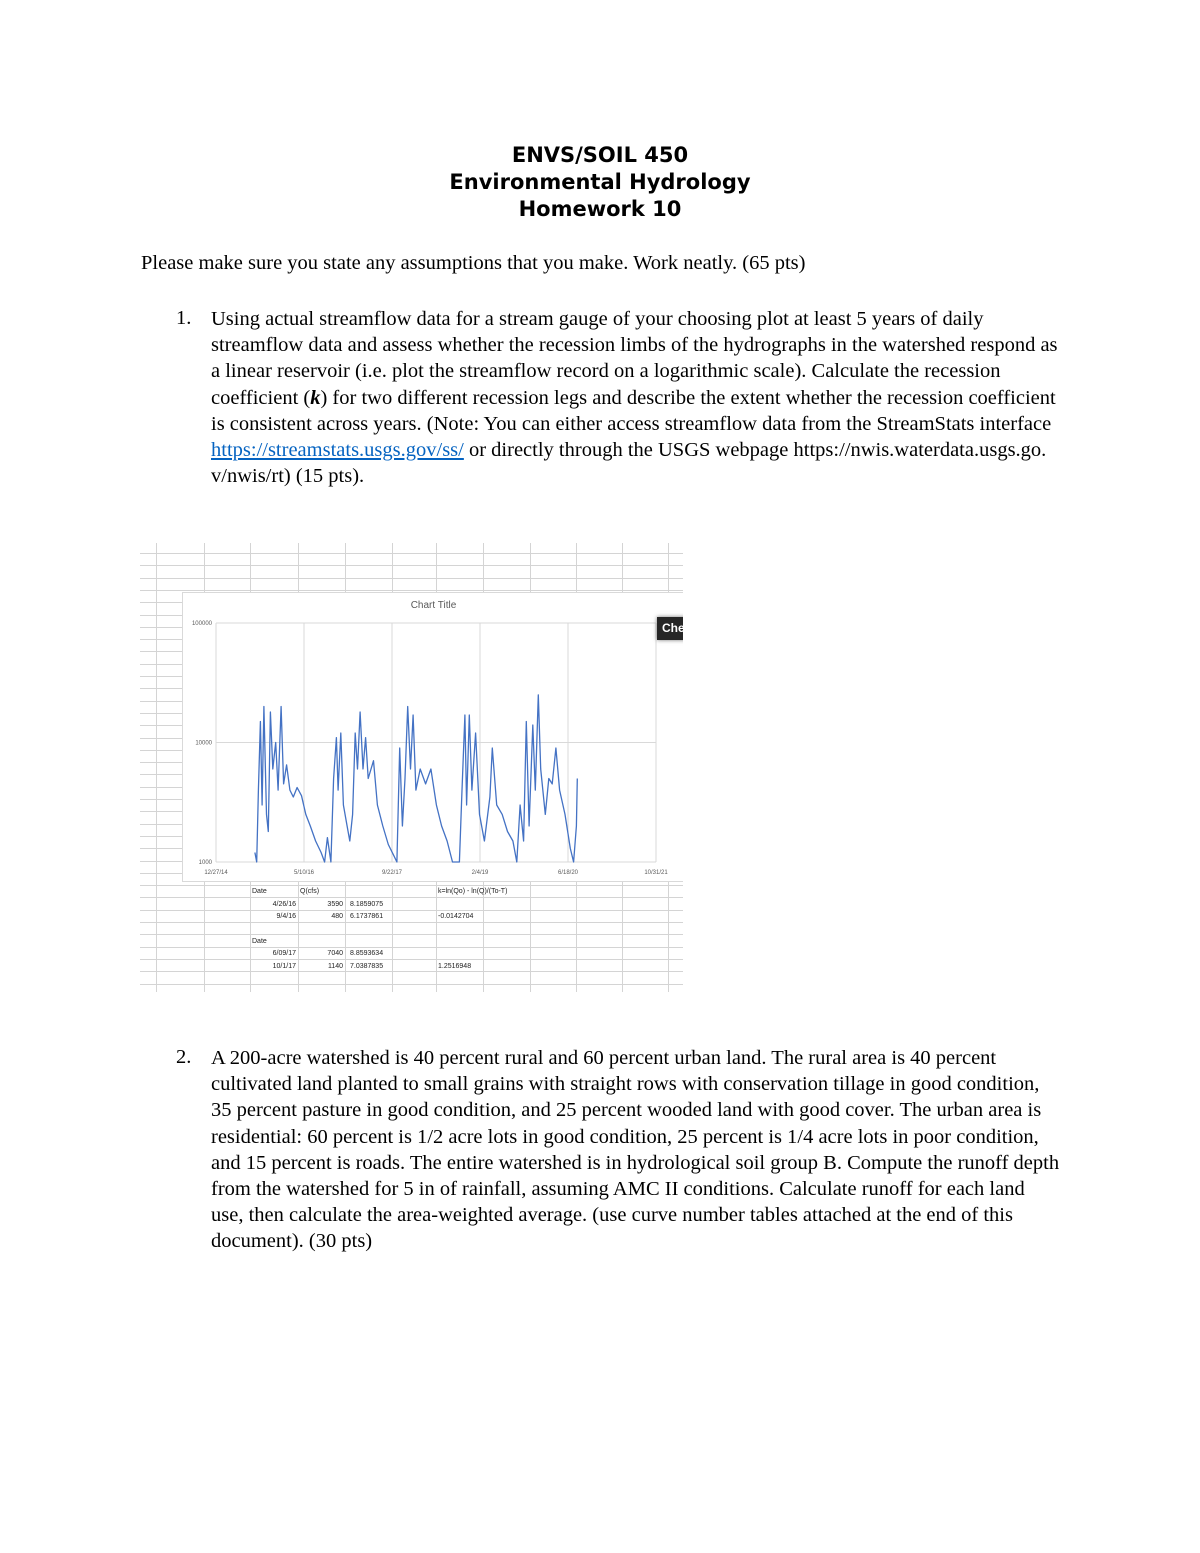 The height and width of the screenshot is (1553, 1200). I want to click on table-cell: -0.0142704, so click(456, 916).